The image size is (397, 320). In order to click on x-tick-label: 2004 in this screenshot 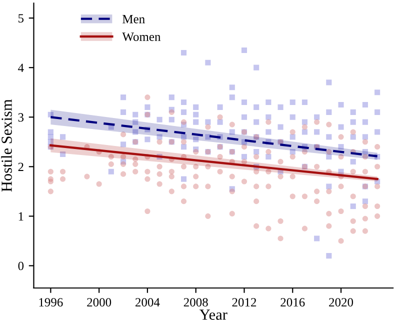, I will do `click(148, 302)`.